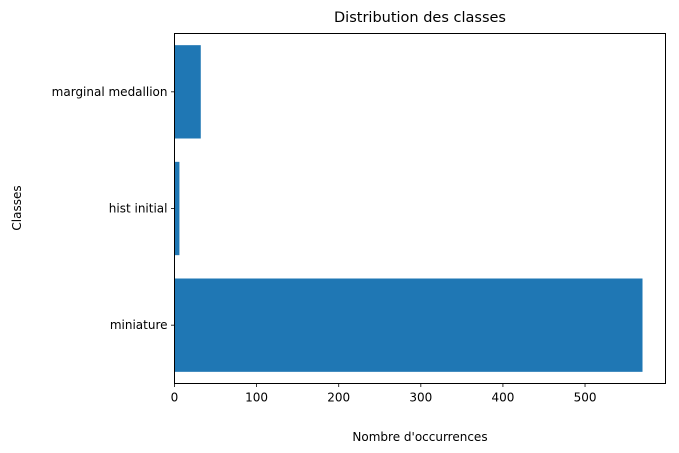 The height and width of the screenshot is (453, 679). I want to click on x-tick-label: 300, so click(420, 398).